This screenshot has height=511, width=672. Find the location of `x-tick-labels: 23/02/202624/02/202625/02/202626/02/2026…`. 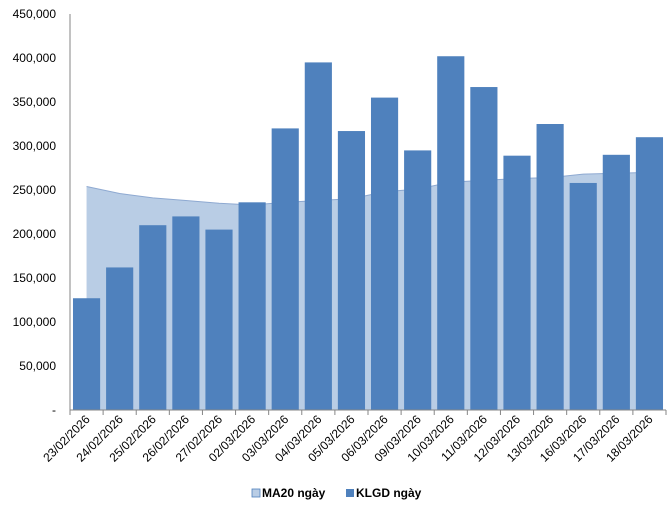

x-tick-labels: 23/02/202624/02/202625/02/202626/02/2026… is located at coordinates (347, 438).